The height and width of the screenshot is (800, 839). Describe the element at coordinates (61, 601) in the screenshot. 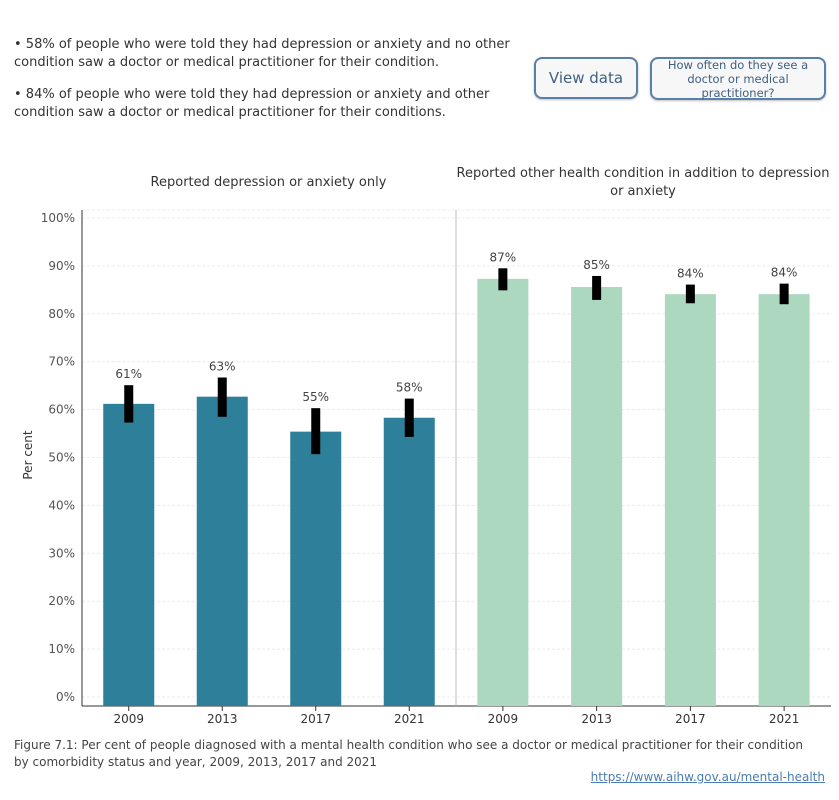

I see `y-tick-label: 20%` at that location.